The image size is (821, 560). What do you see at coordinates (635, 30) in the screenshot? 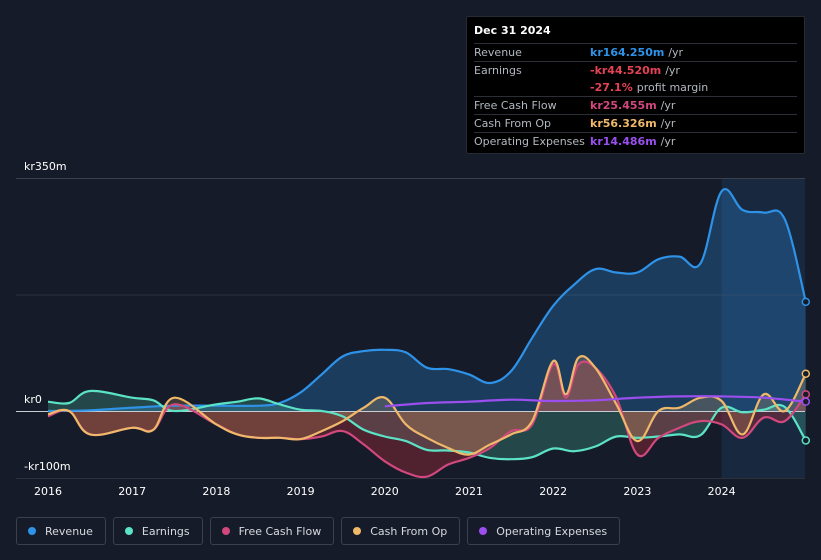
I see `tooltip-date: Dec 31 2024` at bounding box center [635, 30].